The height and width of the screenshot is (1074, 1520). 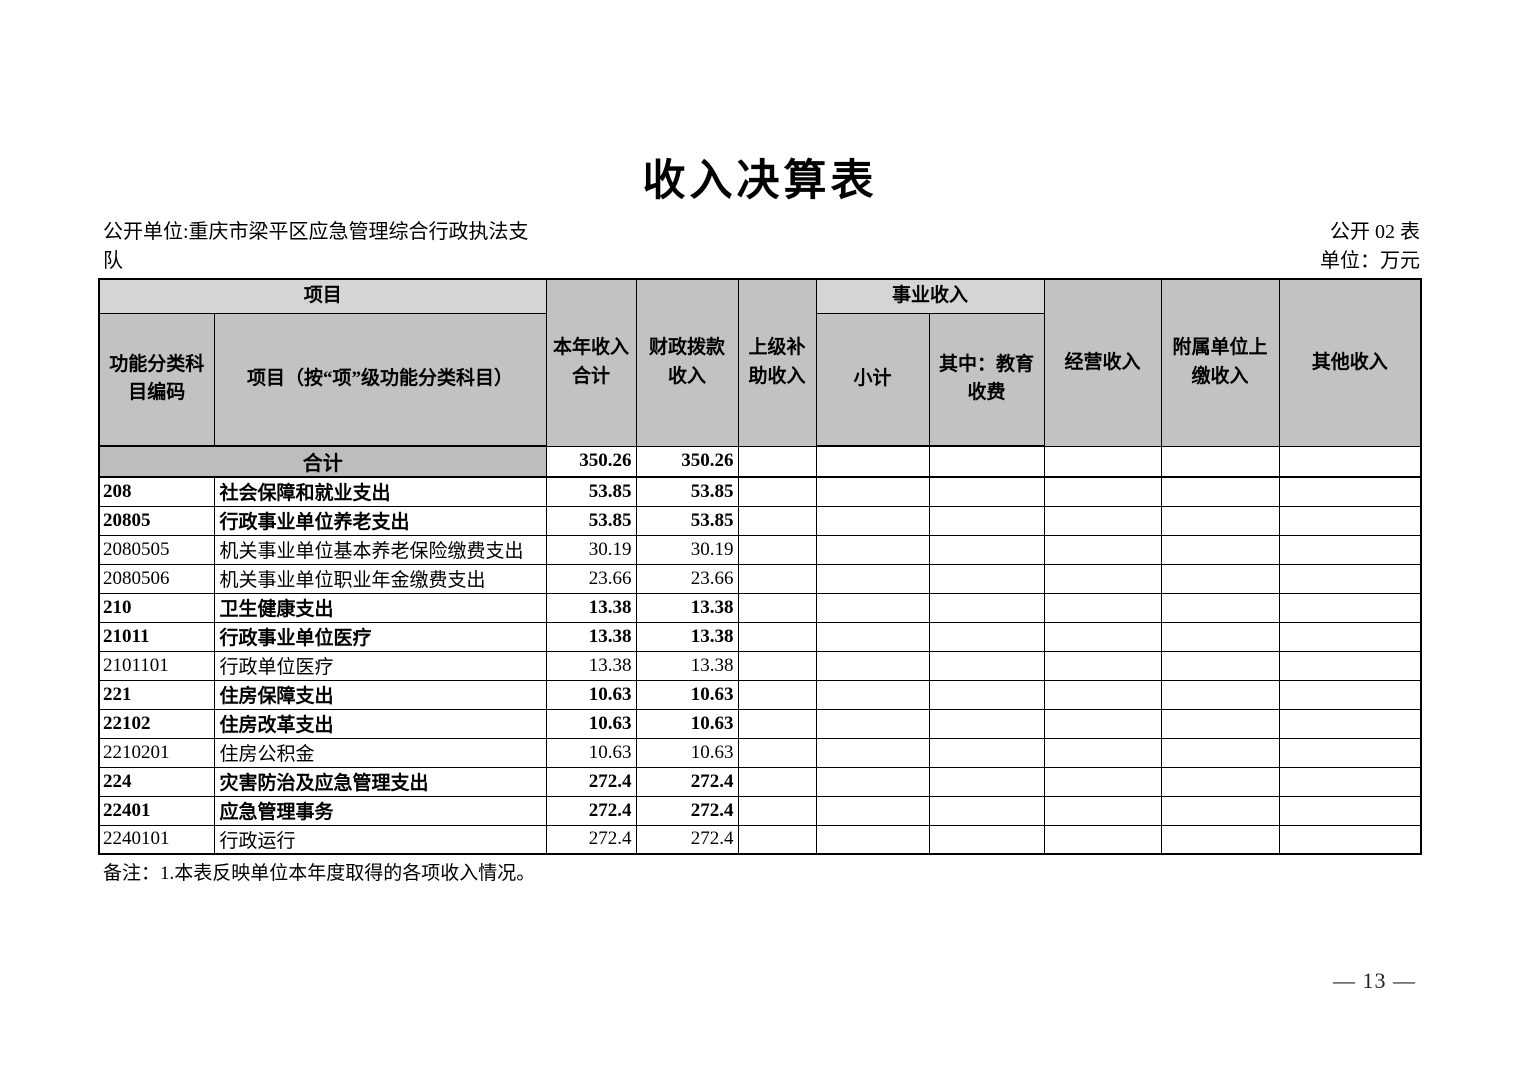 What do you see at coordinates (1370, 247) in the screenshot?
I see `table-meta: 公开 02 表 单位：万元` at bounding box center [1370, 247].